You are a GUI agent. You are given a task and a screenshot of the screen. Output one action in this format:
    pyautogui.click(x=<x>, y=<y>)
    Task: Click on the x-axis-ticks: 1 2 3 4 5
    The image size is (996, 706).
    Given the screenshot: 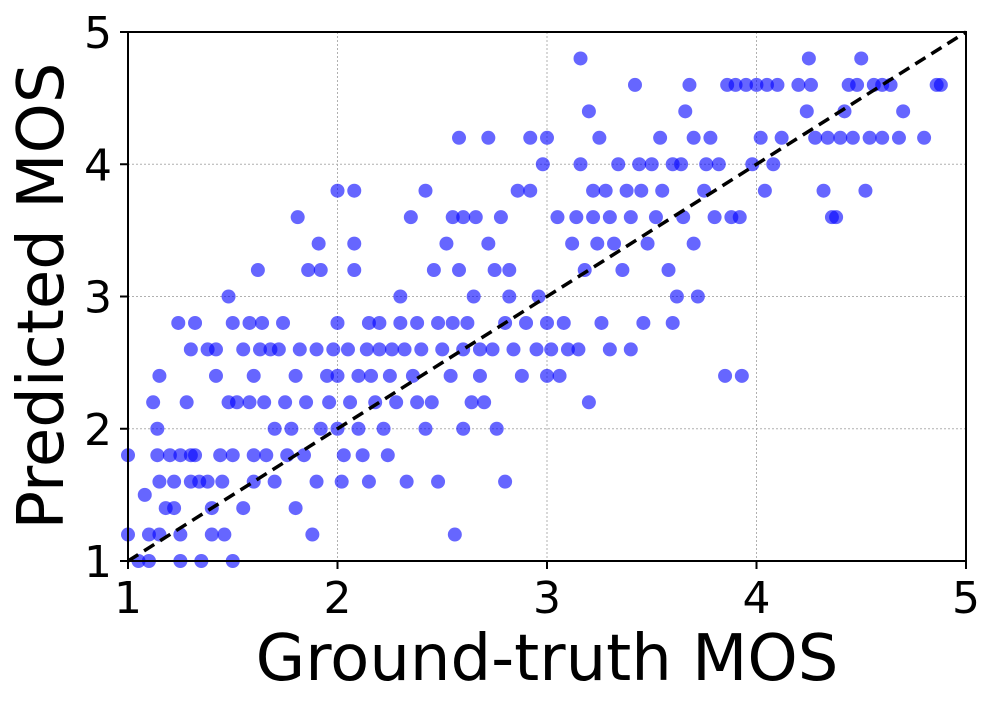 What is the action you would take?
    pyautogui.click(x=547, y=592)
    